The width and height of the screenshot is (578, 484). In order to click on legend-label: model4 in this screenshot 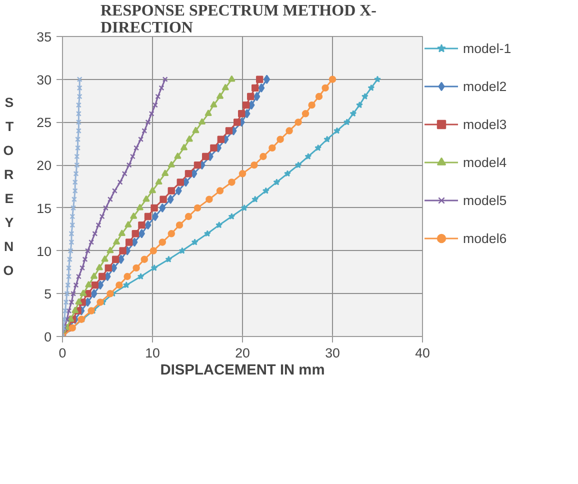, I will do `click(485, 162)`.